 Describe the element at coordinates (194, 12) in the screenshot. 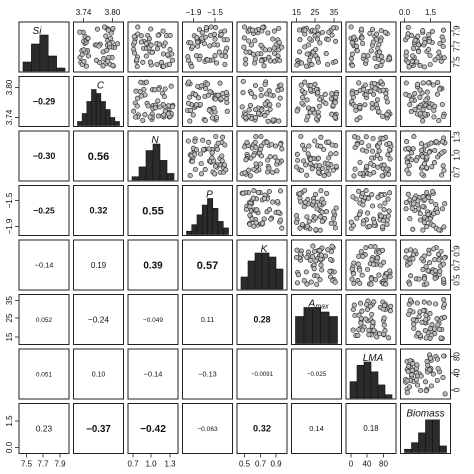

I see `axis-tick-label: −1.9` at that location.